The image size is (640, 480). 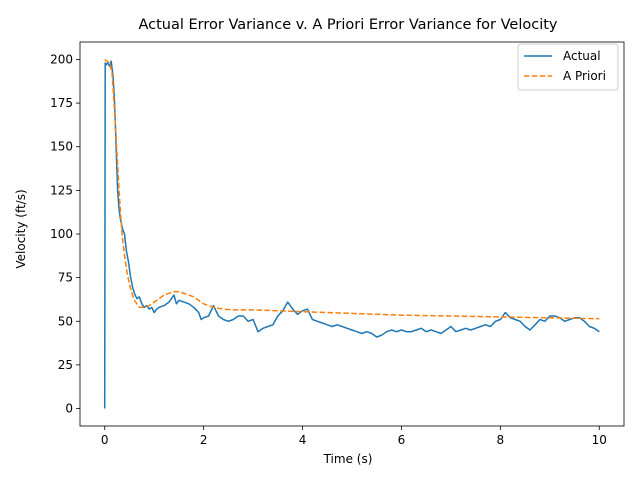 What do you see at coordinates (303, 440) in the screenshot?
I see `x-tick-label: 4` at bounding box center [303, 440].